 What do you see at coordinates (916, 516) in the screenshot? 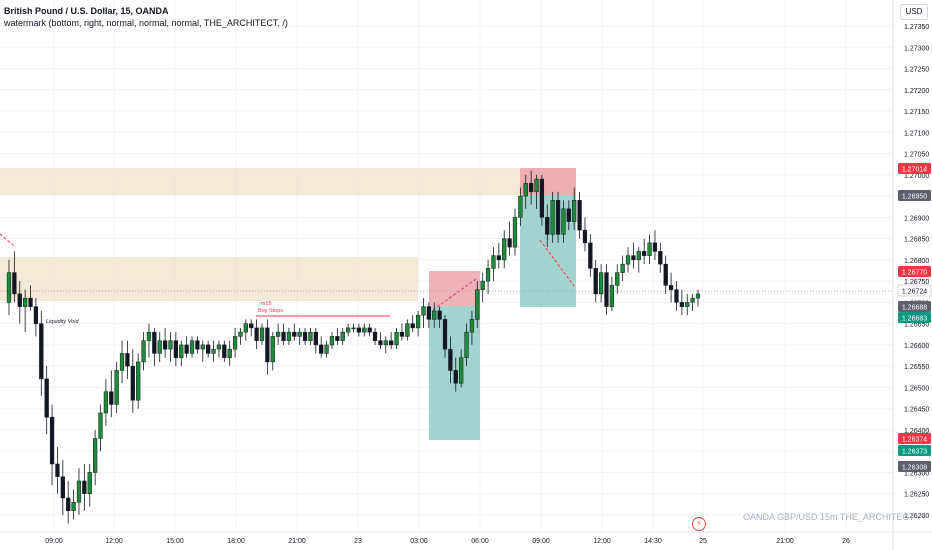
I see `y-tick-label: 1.26200` at bounding box center [916, 516].